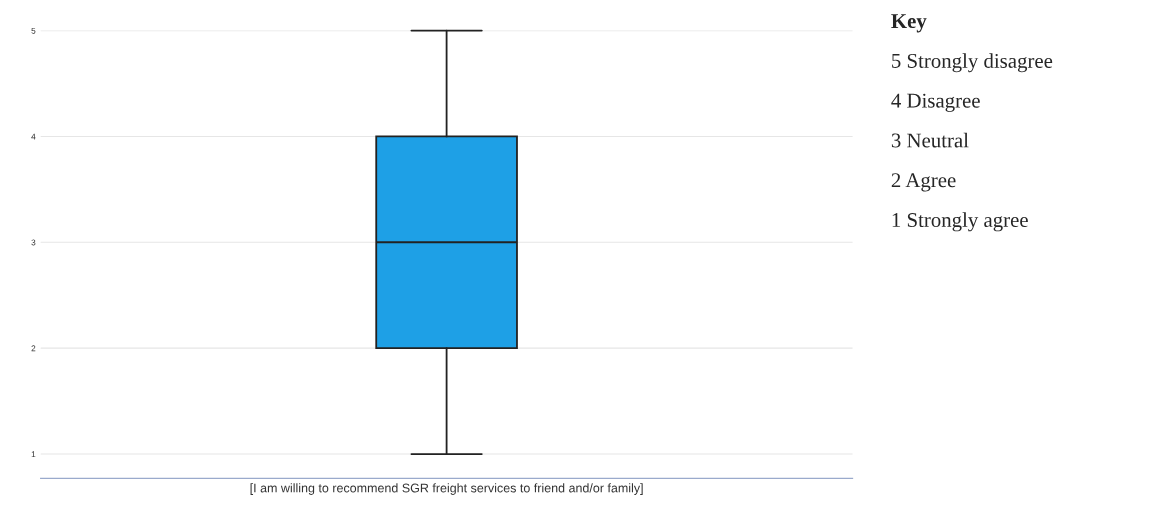  Describe the element at coordinates (930, 140) in the screenshot. I see `text: 3 Neutral` at that location.